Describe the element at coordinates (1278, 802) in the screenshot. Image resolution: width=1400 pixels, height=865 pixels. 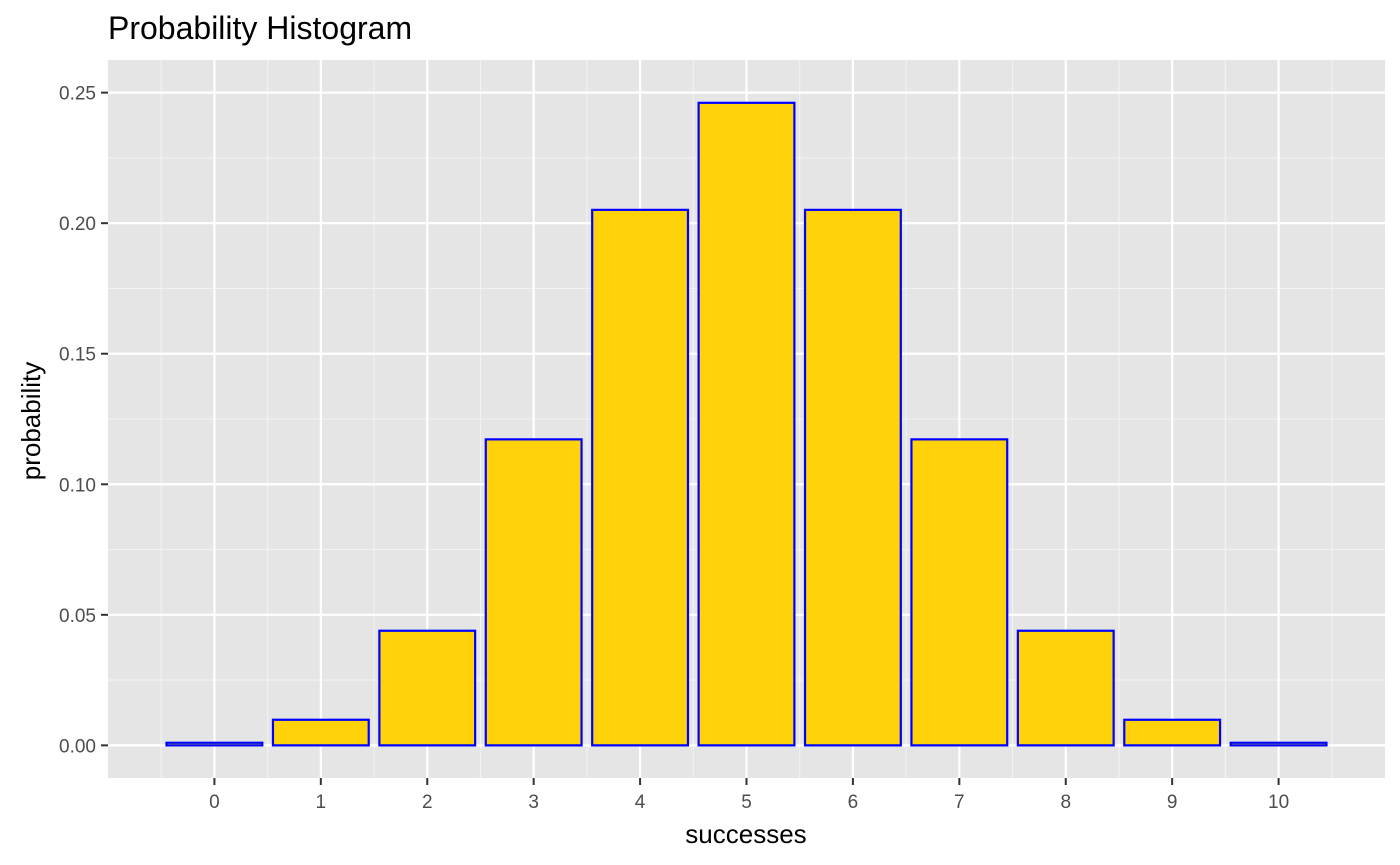
I see `x-tick-label: 10` at that location.